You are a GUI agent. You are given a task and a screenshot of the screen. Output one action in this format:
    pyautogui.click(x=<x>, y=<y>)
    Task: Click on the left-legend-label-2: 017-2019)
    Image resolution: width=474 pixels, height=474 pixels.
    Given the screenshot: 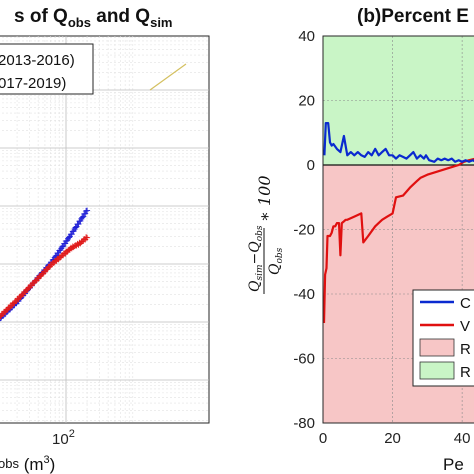 What is the action you would take?
    pyautogui.click(x=33, y=83)
    